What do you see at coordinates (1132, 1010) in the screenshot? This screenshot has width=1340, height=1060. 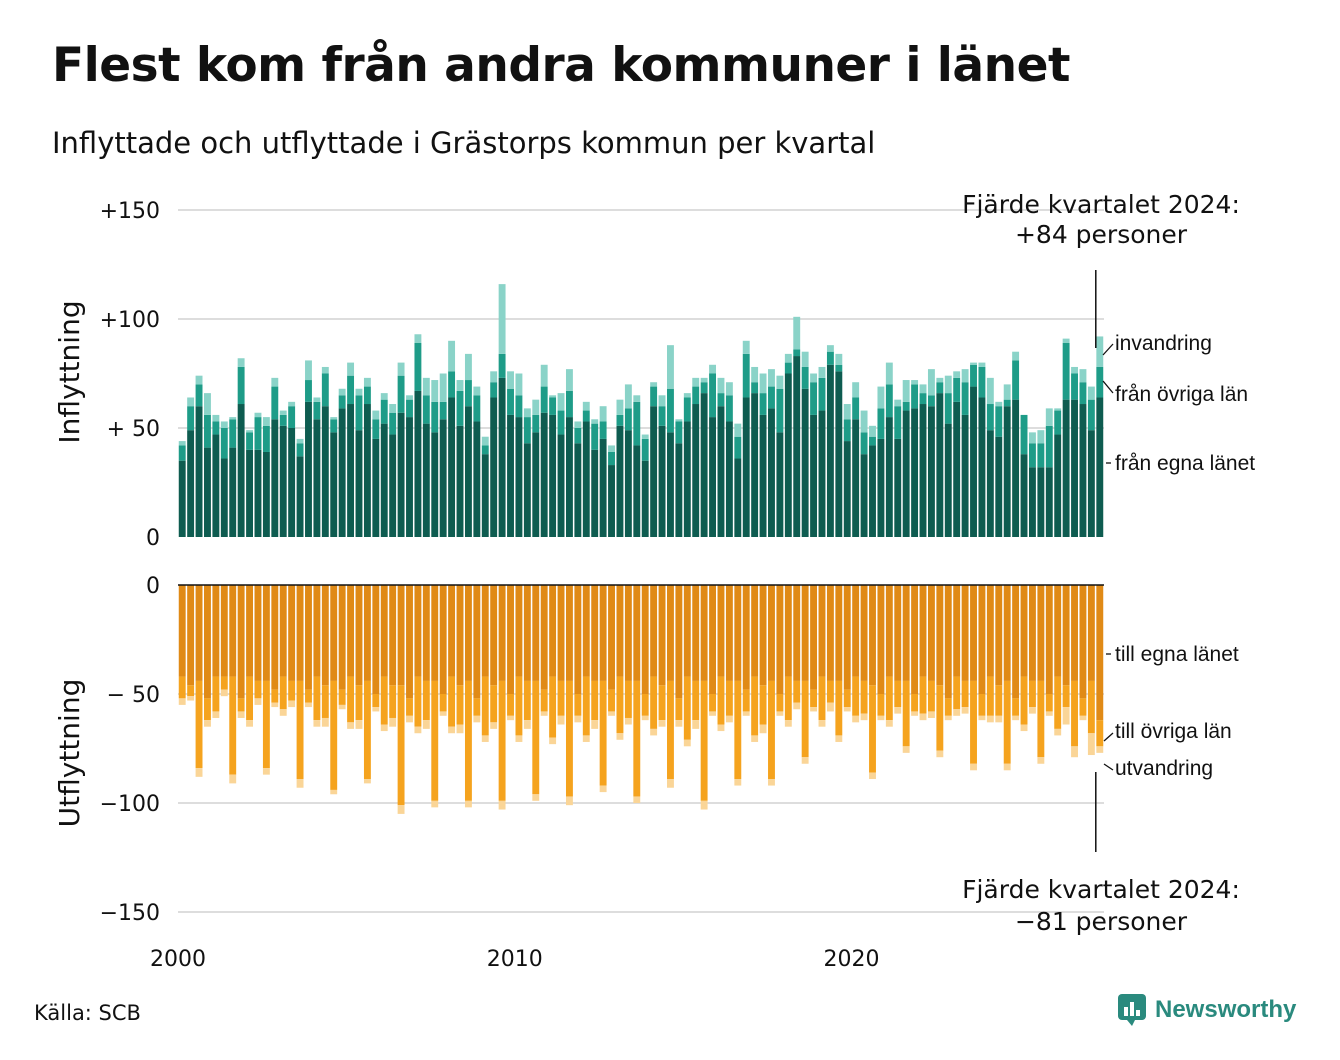 I see `brand-logo-icon` at bounding box center [1132, 1010].